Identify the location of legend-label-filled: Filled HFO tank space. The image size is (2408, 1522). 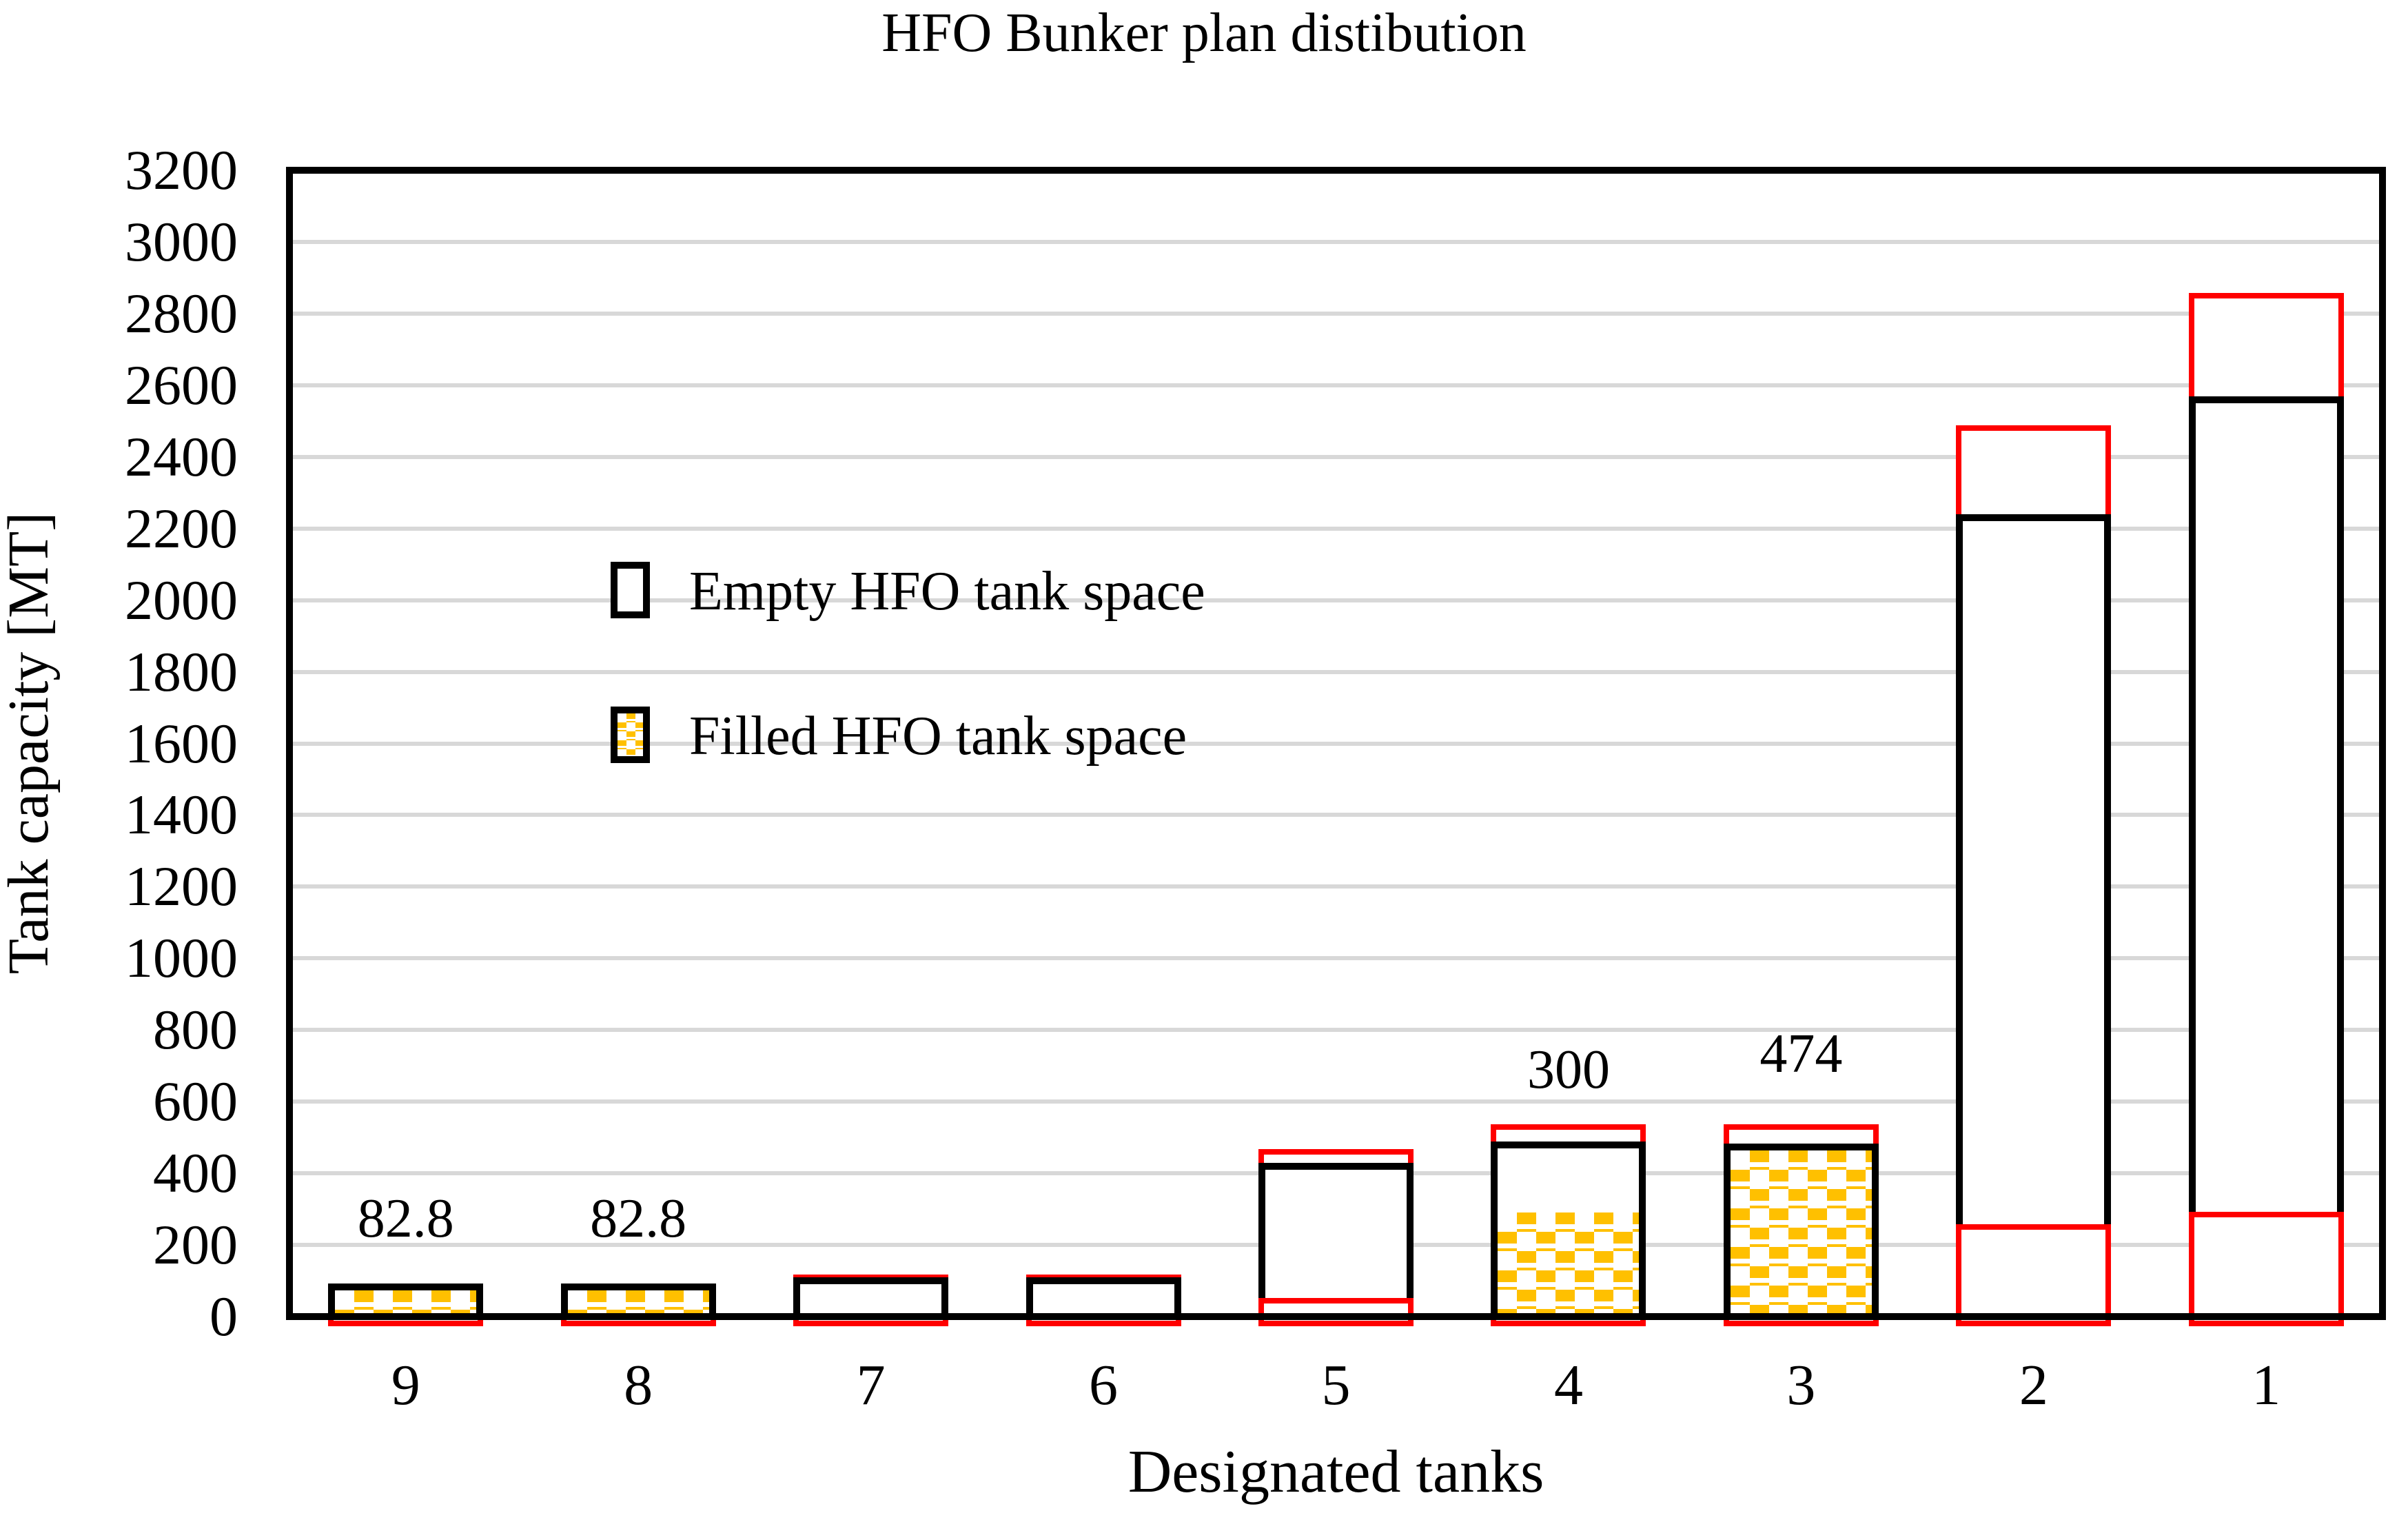
(938, 736).